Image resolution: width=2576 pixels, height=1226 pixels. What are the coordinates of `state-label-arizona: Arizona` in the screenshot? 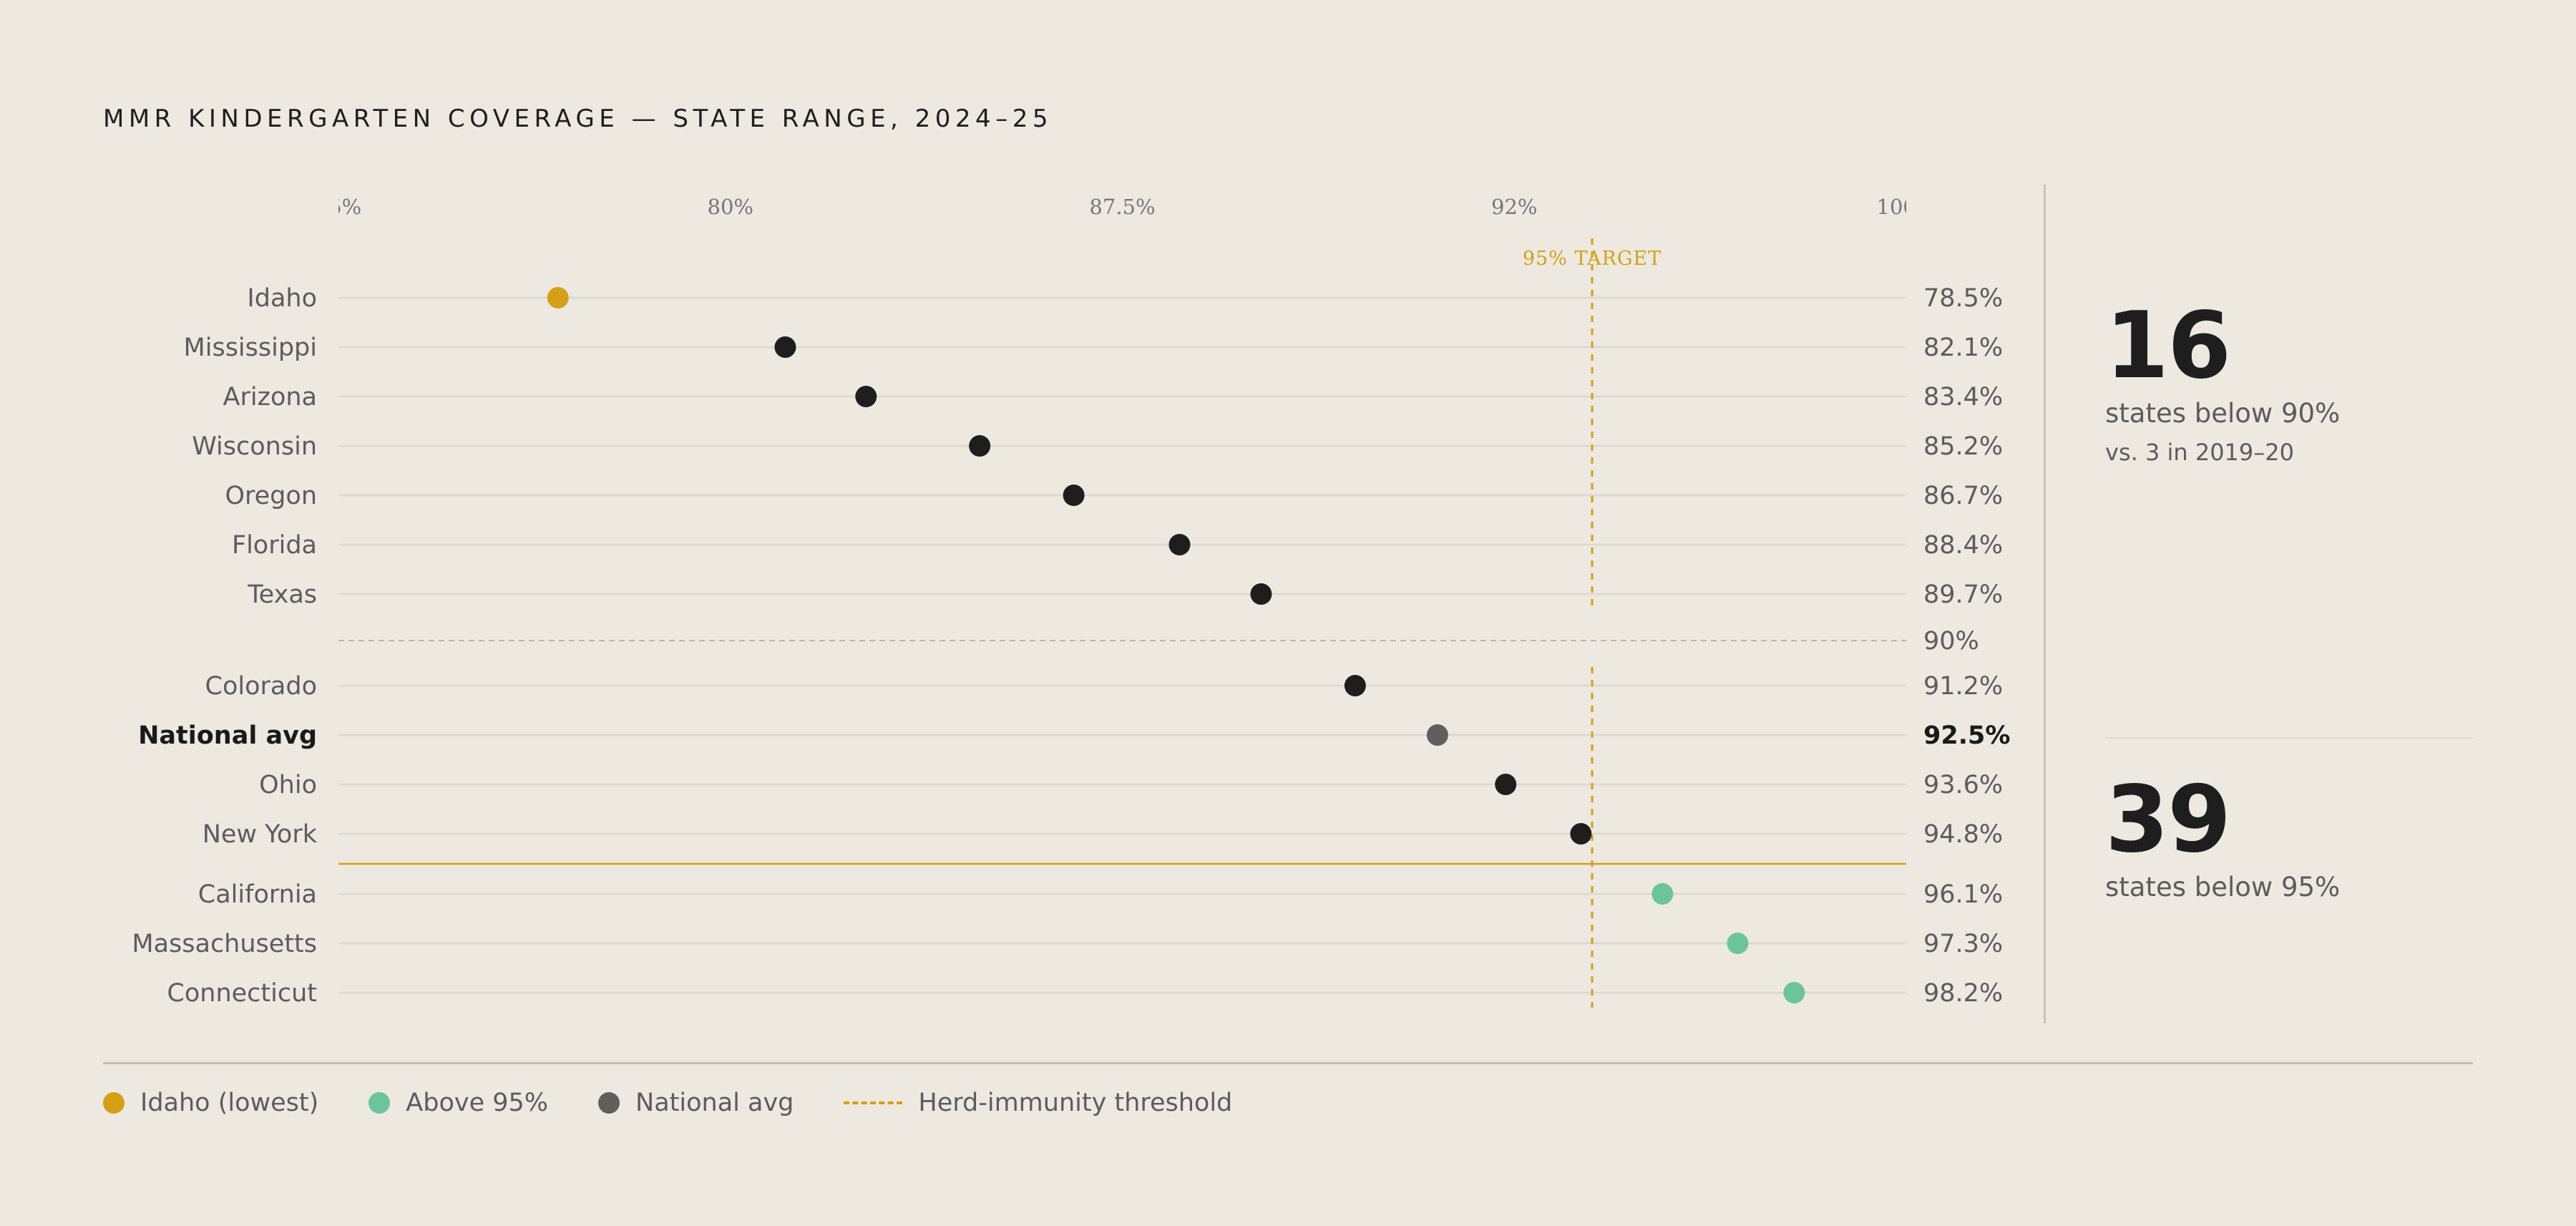 It's located at (270, 397).